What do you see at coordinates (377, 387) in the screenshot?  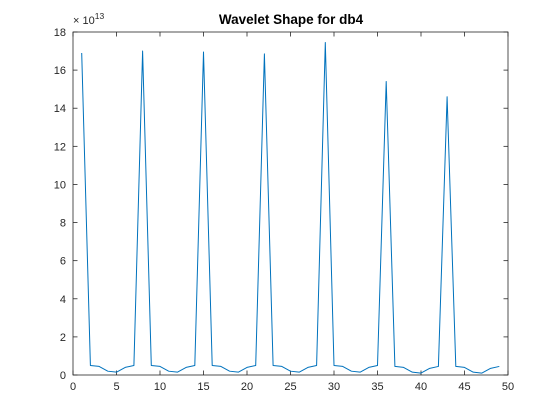 I see `x-tick-label: 35` at bounding box center [377, 387].